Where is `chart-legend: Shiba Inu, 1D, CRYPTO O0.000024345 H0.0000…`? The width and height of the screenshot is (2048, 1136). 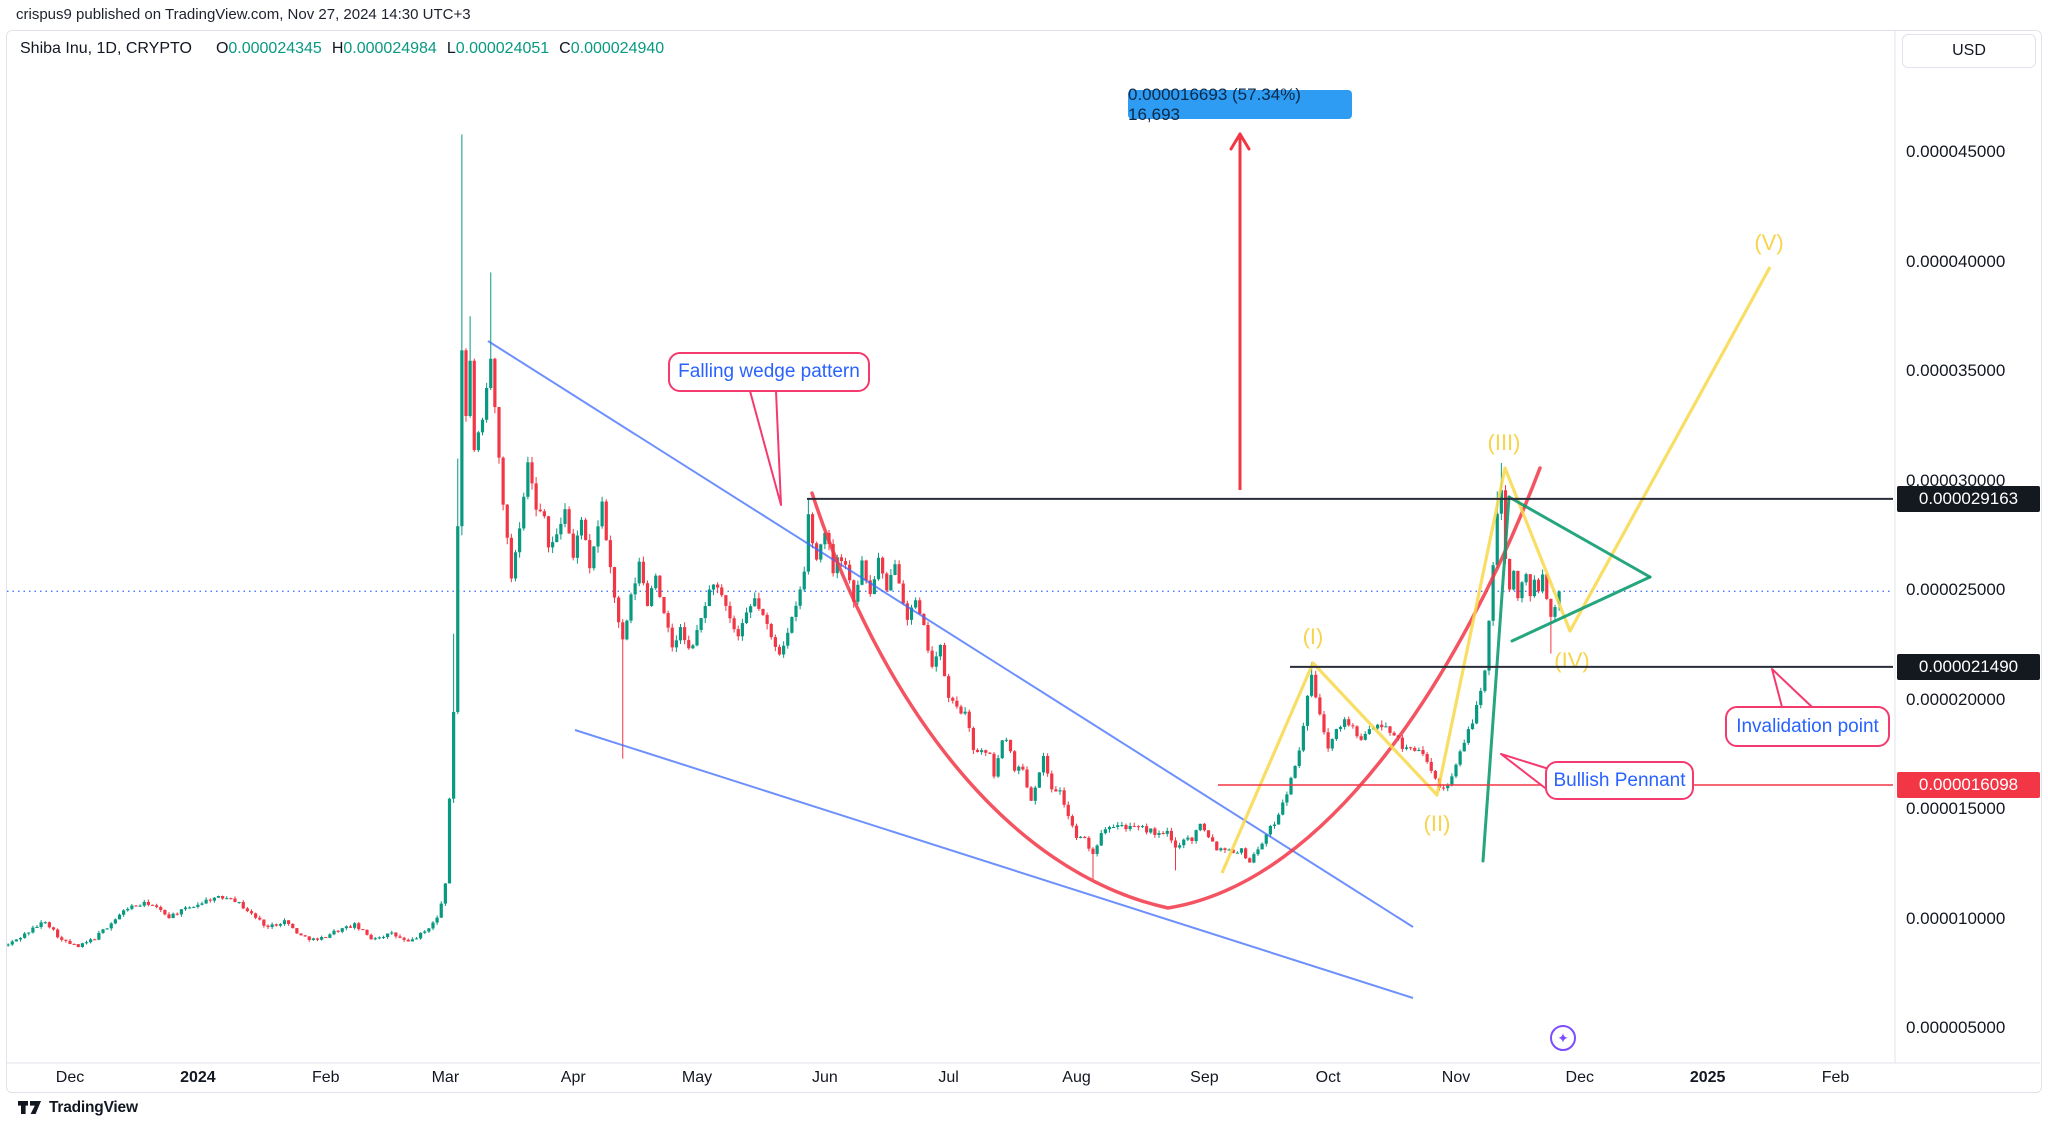
chart-legend: Shiba Inu, 1D, CRYPTO O0.000024345 H0.0000… is located at coordinates (342, 49).